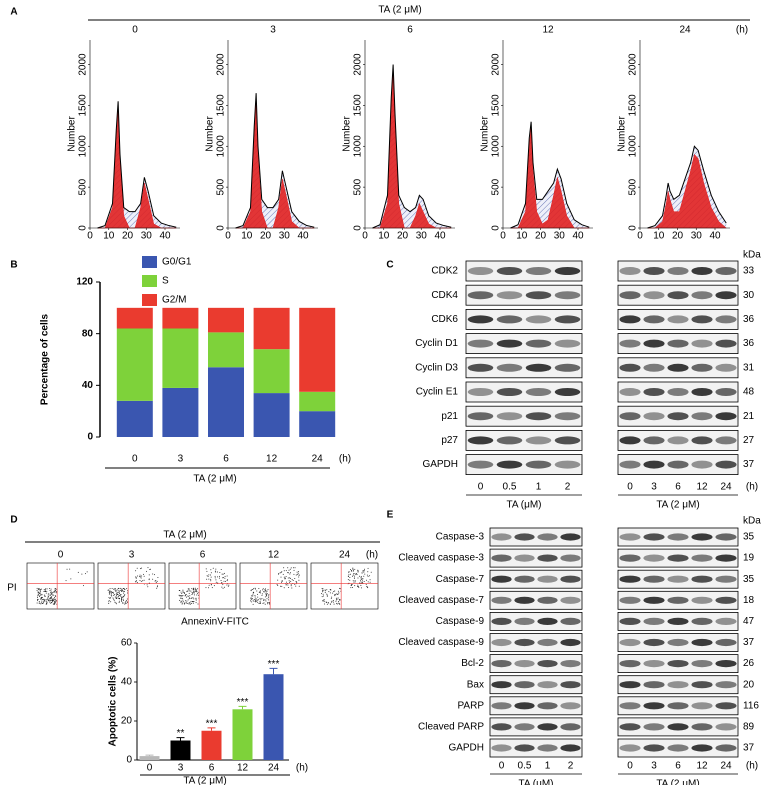 The width and height of the screenshot is (765, 785). Describe the element at coordinates (677, 782) in the screenshot. I see `lane-axis-label: TA (2 μM)` at that location.